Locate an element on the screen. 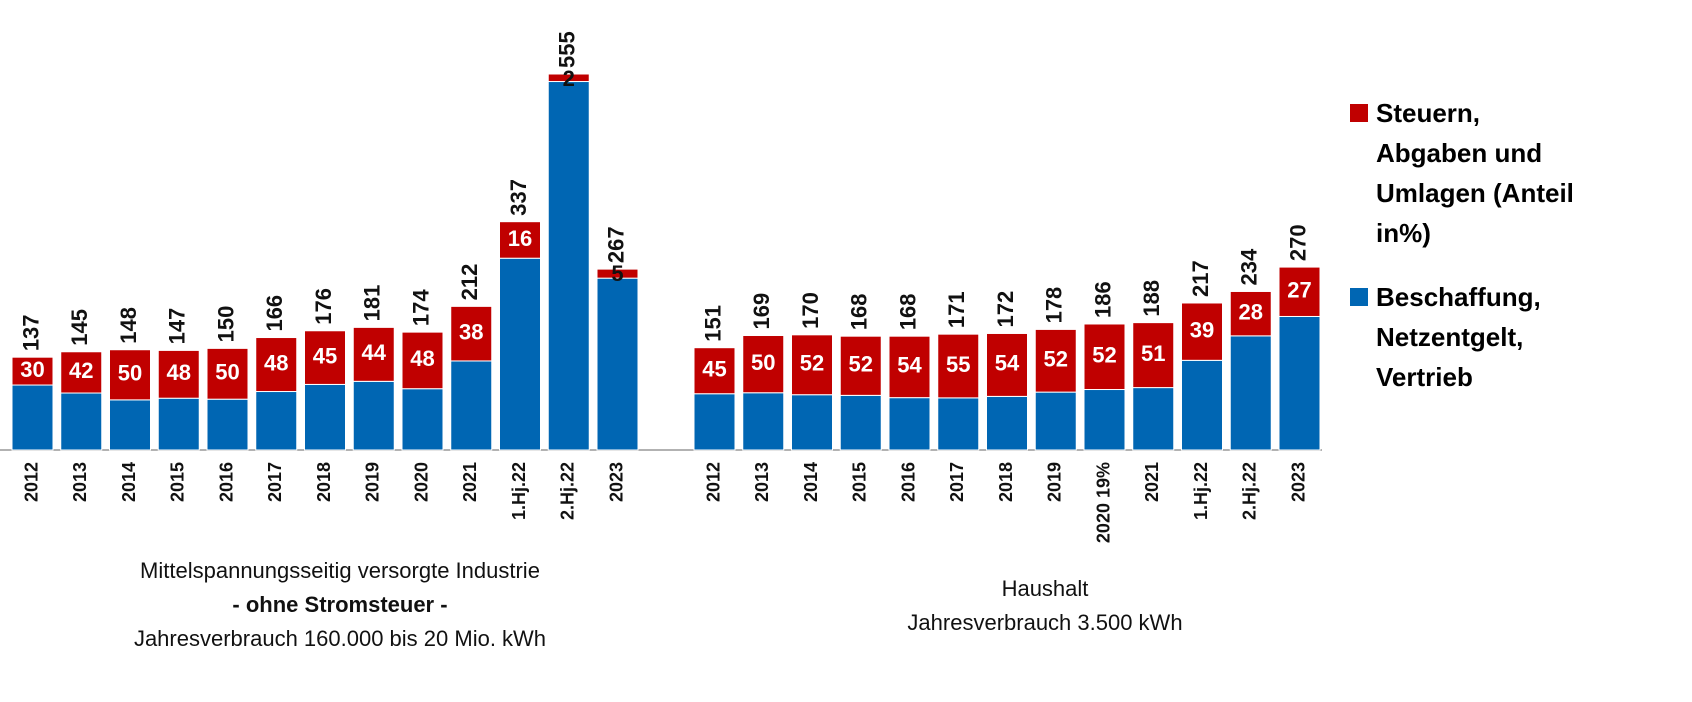  share-label: 30 is located at coordinates (32, 369).